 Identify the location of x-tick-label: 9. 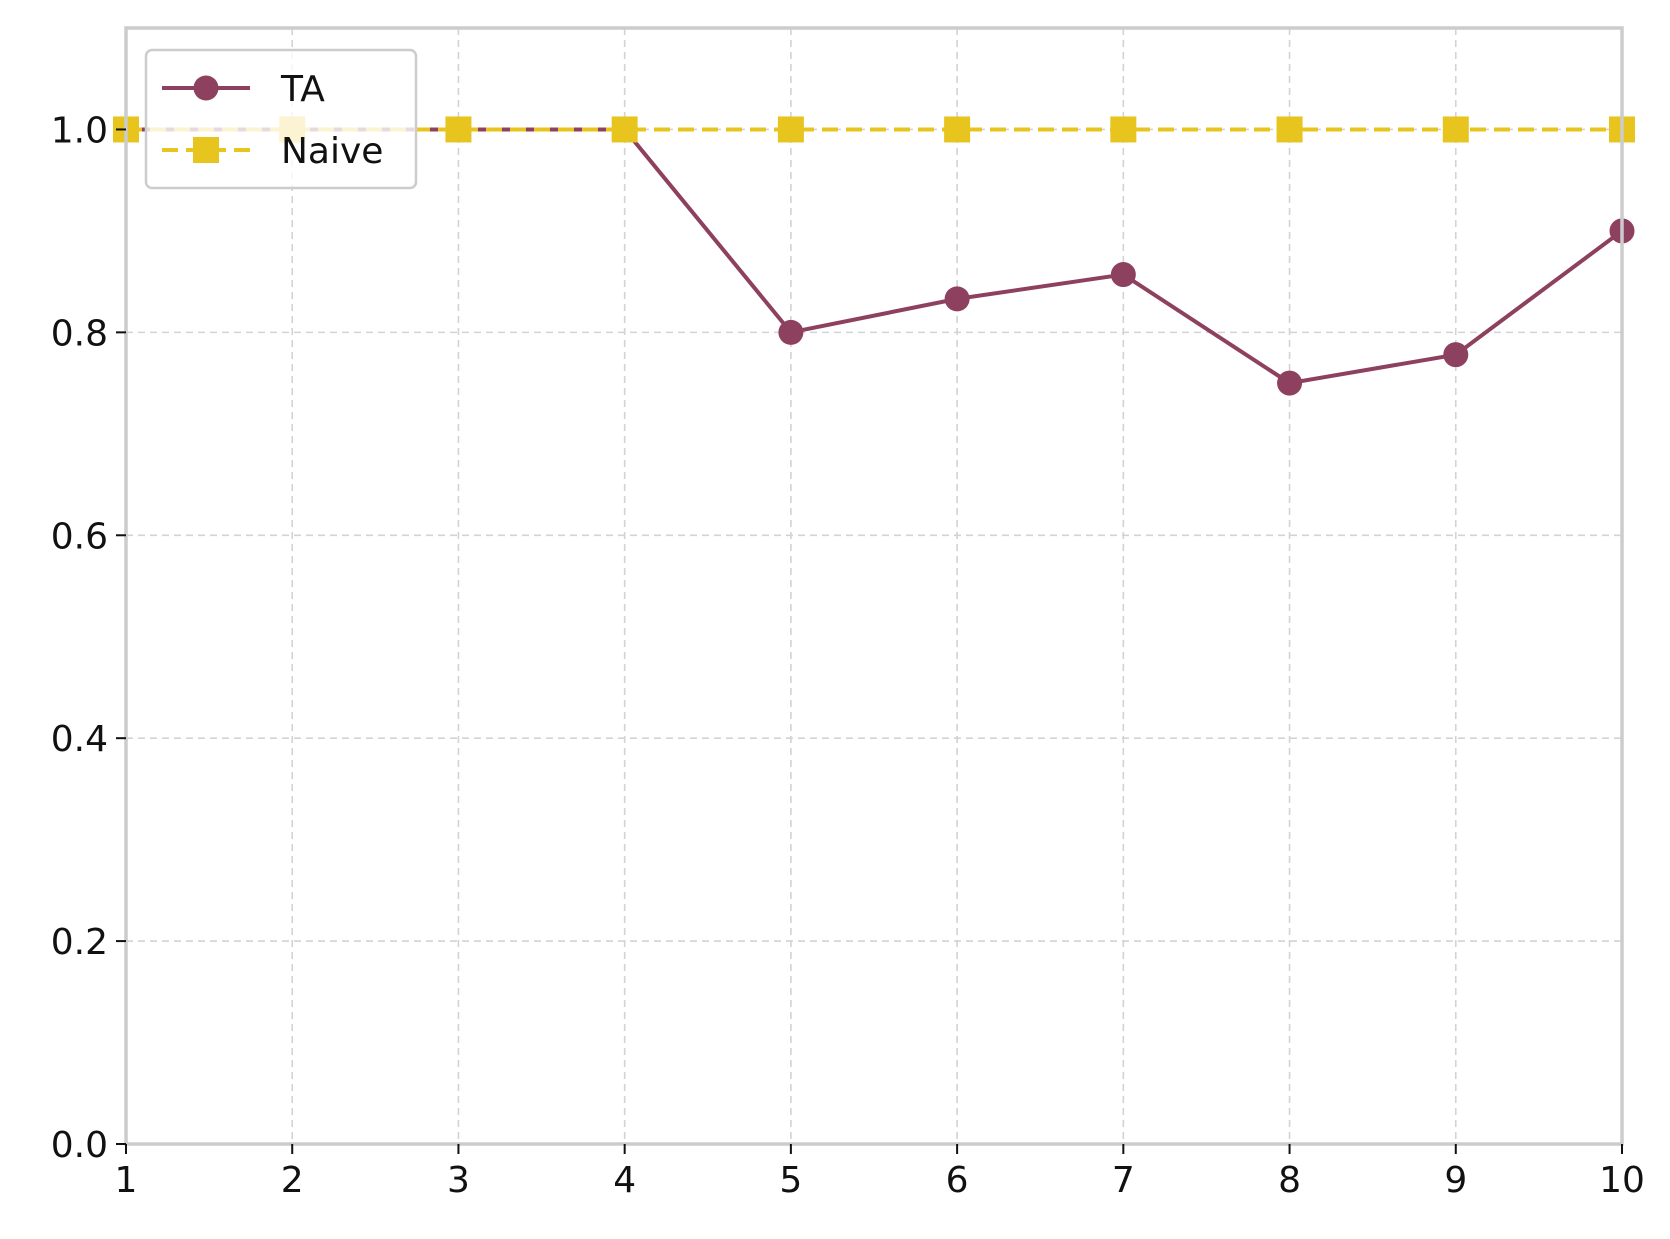
(1455, 1180).